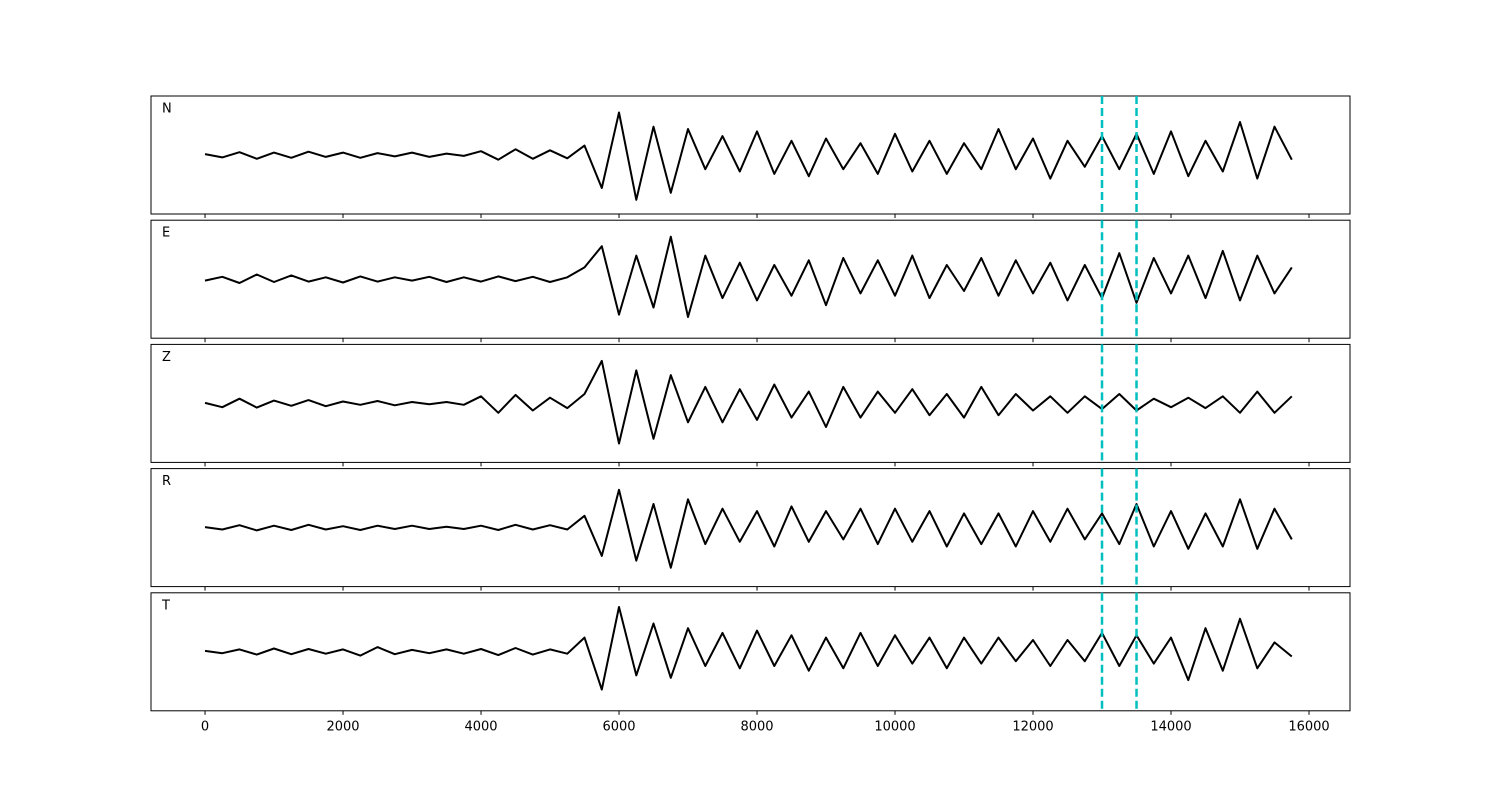 Image resolution: width=1500 pixels, height=804 pixels. What do you see at coordinates (894, 726) in the screenshot?
I see `x-tick-label: 10000` at bounding box center [894, 726].